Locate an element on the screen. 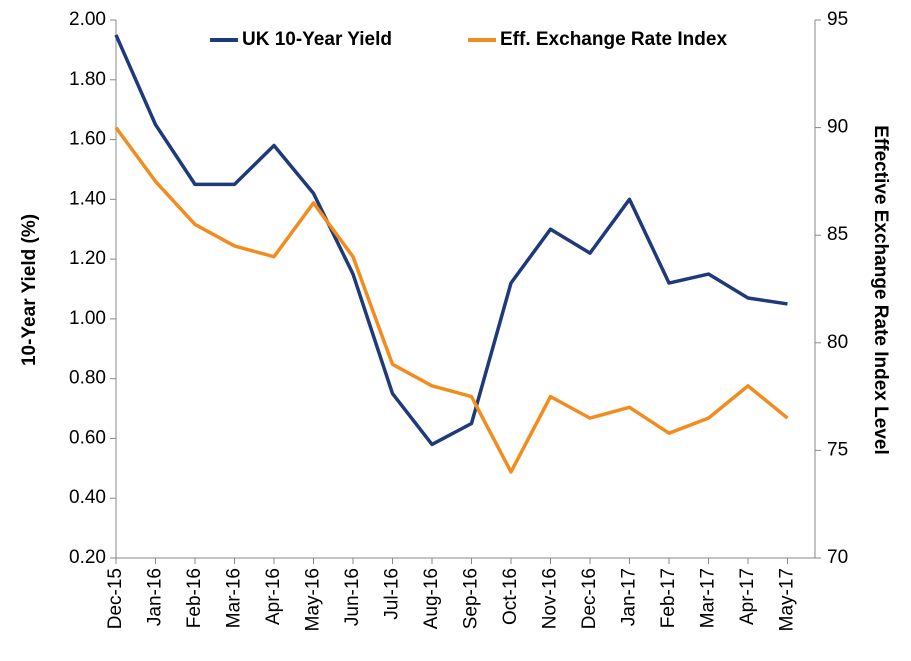 The image size is (911, 661). y-tick-label: 1.20 is located at coordinates (87, 258).